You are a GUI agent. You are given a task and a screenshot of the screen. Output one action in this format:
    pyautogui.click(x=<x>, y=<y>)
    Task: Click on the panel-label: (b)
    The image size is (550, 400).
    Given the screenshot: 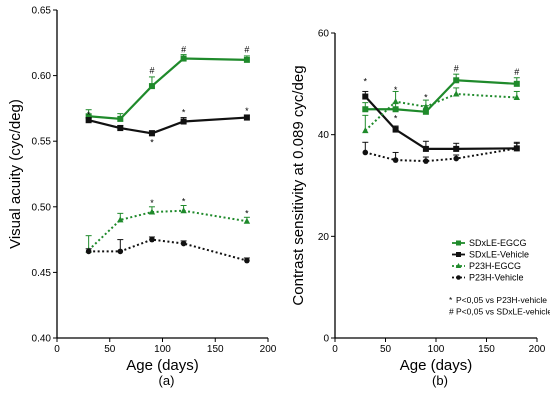 What is the action you would take?
    pyautogui.click(x=440, y=380)
    